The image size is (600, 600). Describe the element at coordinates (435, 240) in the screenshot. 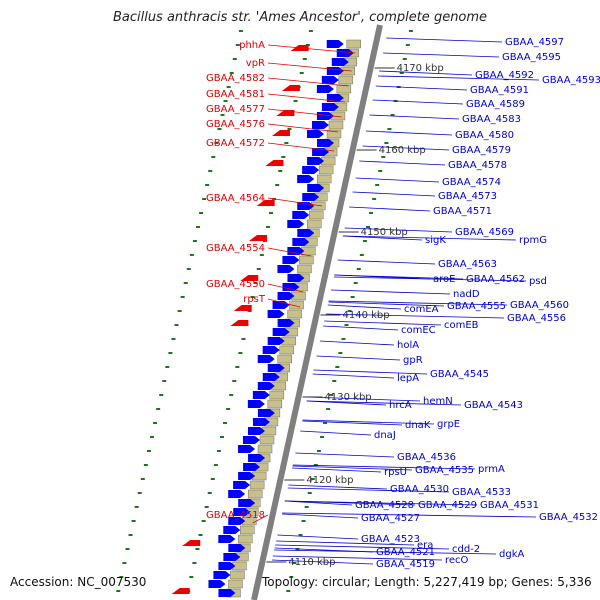

I see `right-gene-label: sigK` at that location.